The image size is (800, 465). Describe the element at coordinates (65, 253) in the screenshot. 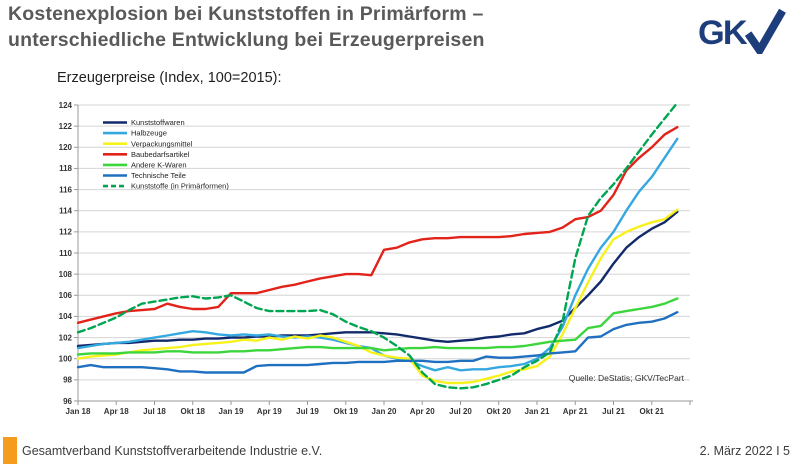

I see `y-tick-label: 110` at that location.